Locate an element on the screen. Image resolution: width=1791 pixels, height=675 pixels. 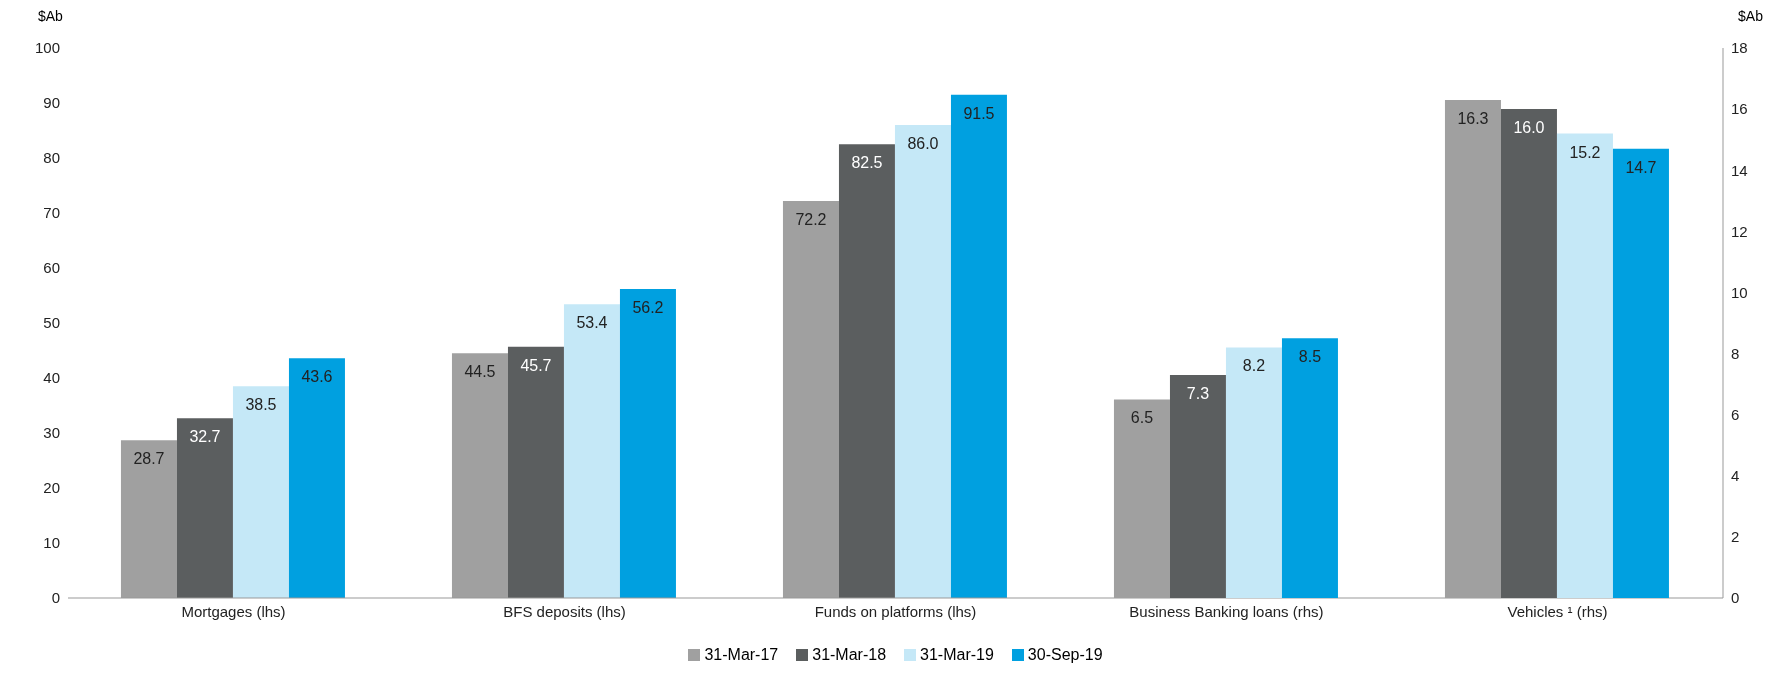
y-axis-title: $Ab is located at coordinates (50, 16).